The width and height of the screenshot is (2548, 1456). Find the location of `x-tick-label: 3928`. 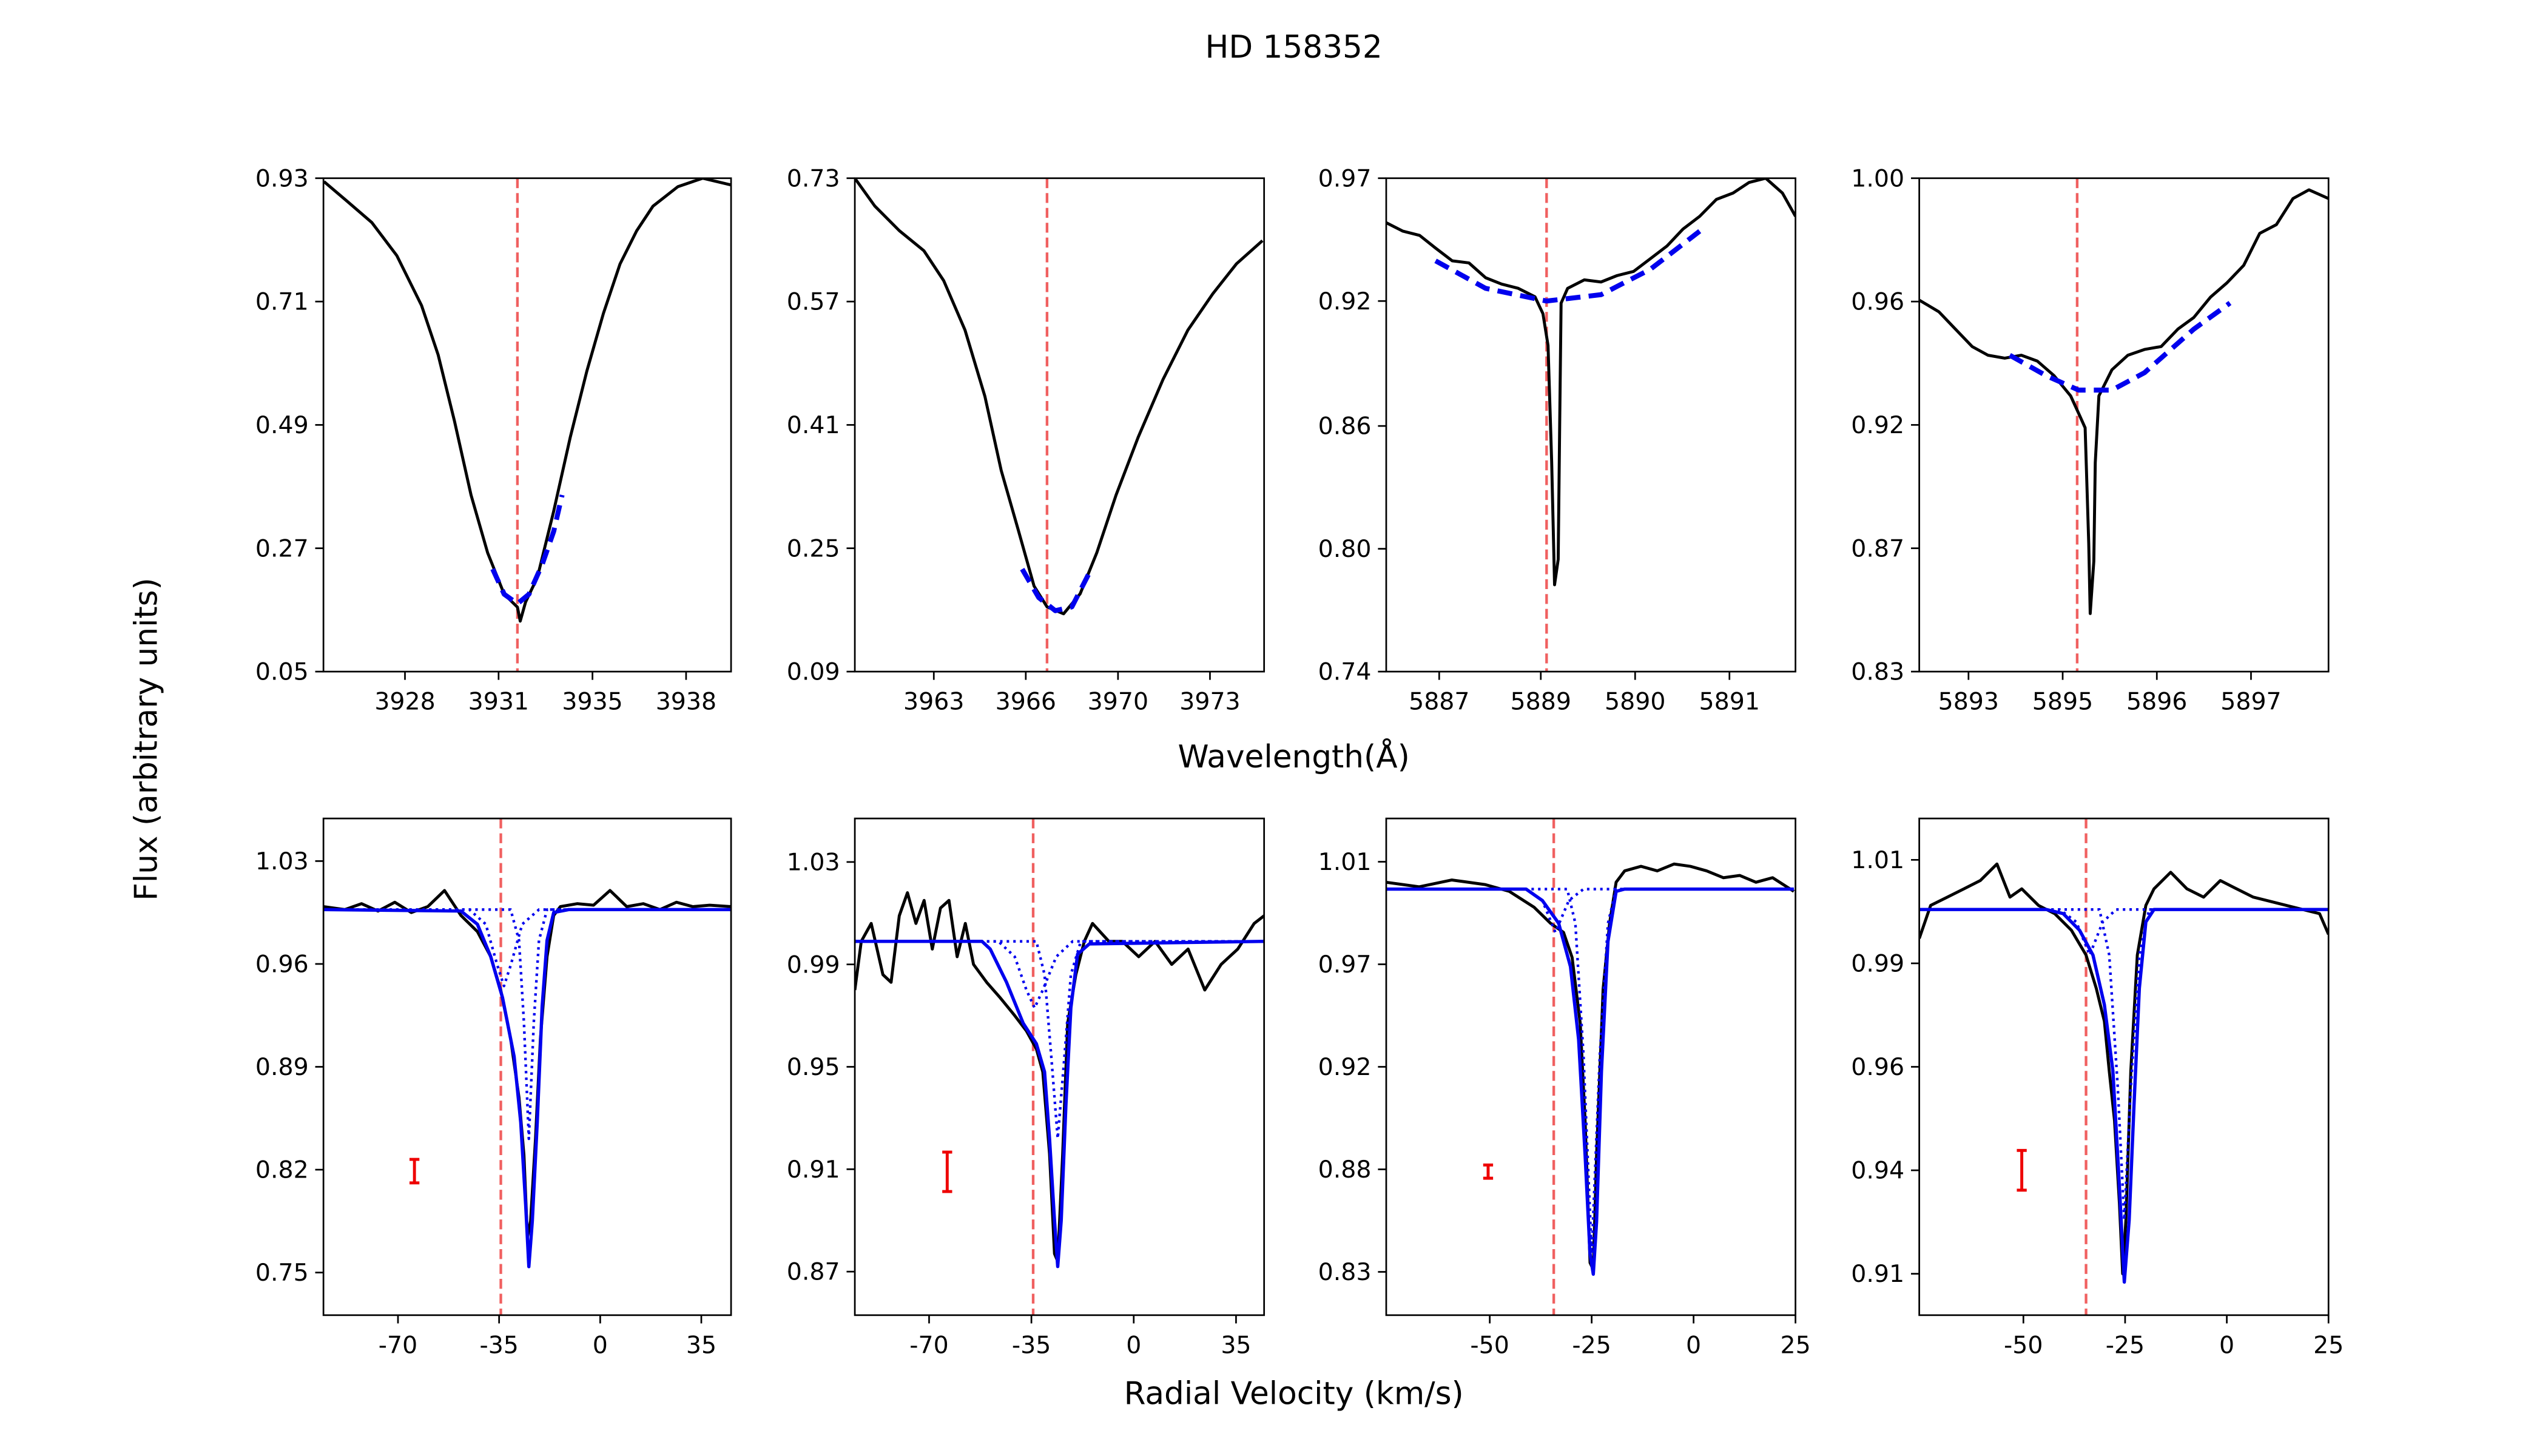

x-tick-label: 3928 is located at coordinates (404, 702).